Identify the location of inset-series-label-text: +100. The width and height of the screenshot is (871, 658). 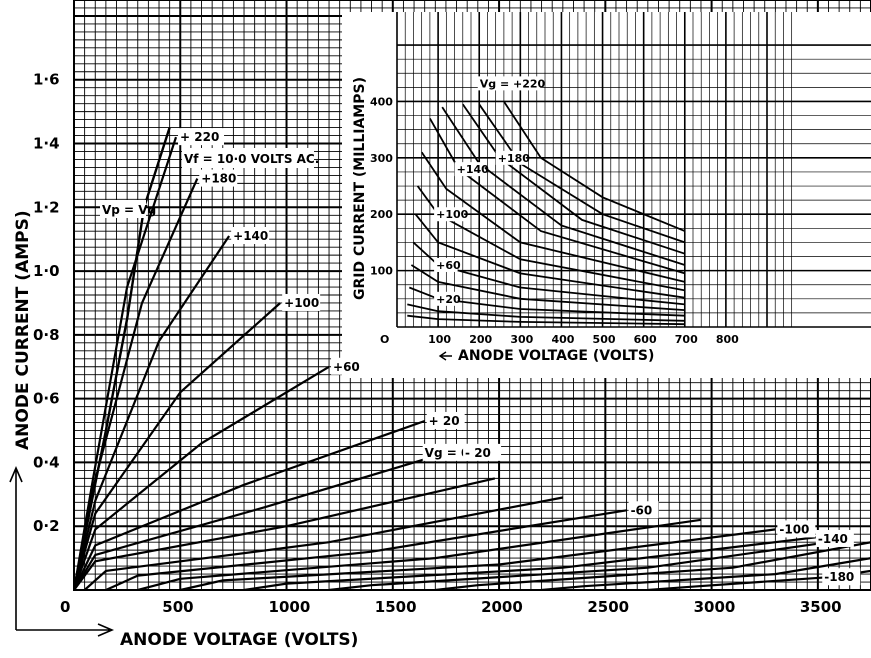
(452, 214).